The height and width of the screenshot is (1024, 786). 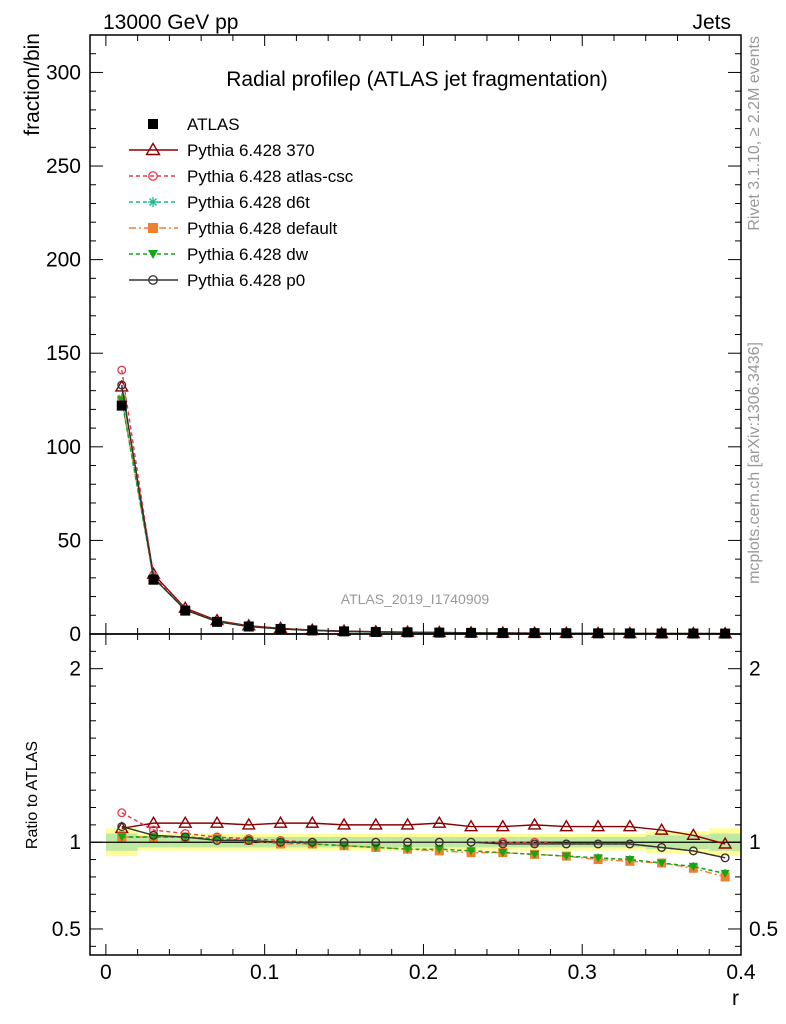 What do you see at coordinates (66, 929) in the screenshot?
I see `ratio-y-tick-label: 0.5` at bounding box center [66, 929].